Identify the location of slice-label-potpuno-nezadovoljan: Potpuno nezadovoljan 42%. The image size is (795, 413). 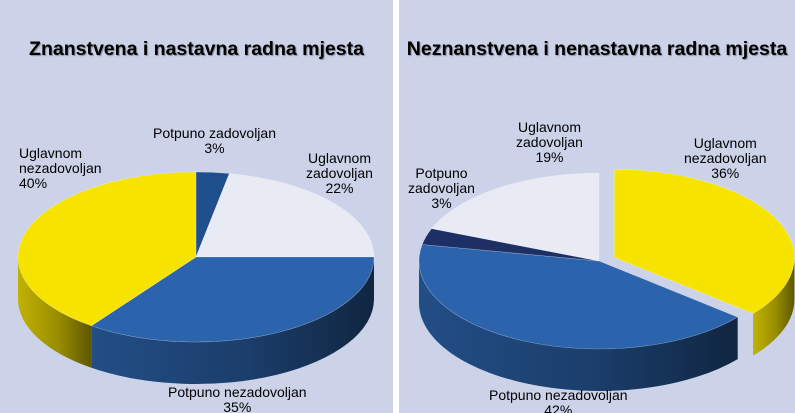
(558, 400).